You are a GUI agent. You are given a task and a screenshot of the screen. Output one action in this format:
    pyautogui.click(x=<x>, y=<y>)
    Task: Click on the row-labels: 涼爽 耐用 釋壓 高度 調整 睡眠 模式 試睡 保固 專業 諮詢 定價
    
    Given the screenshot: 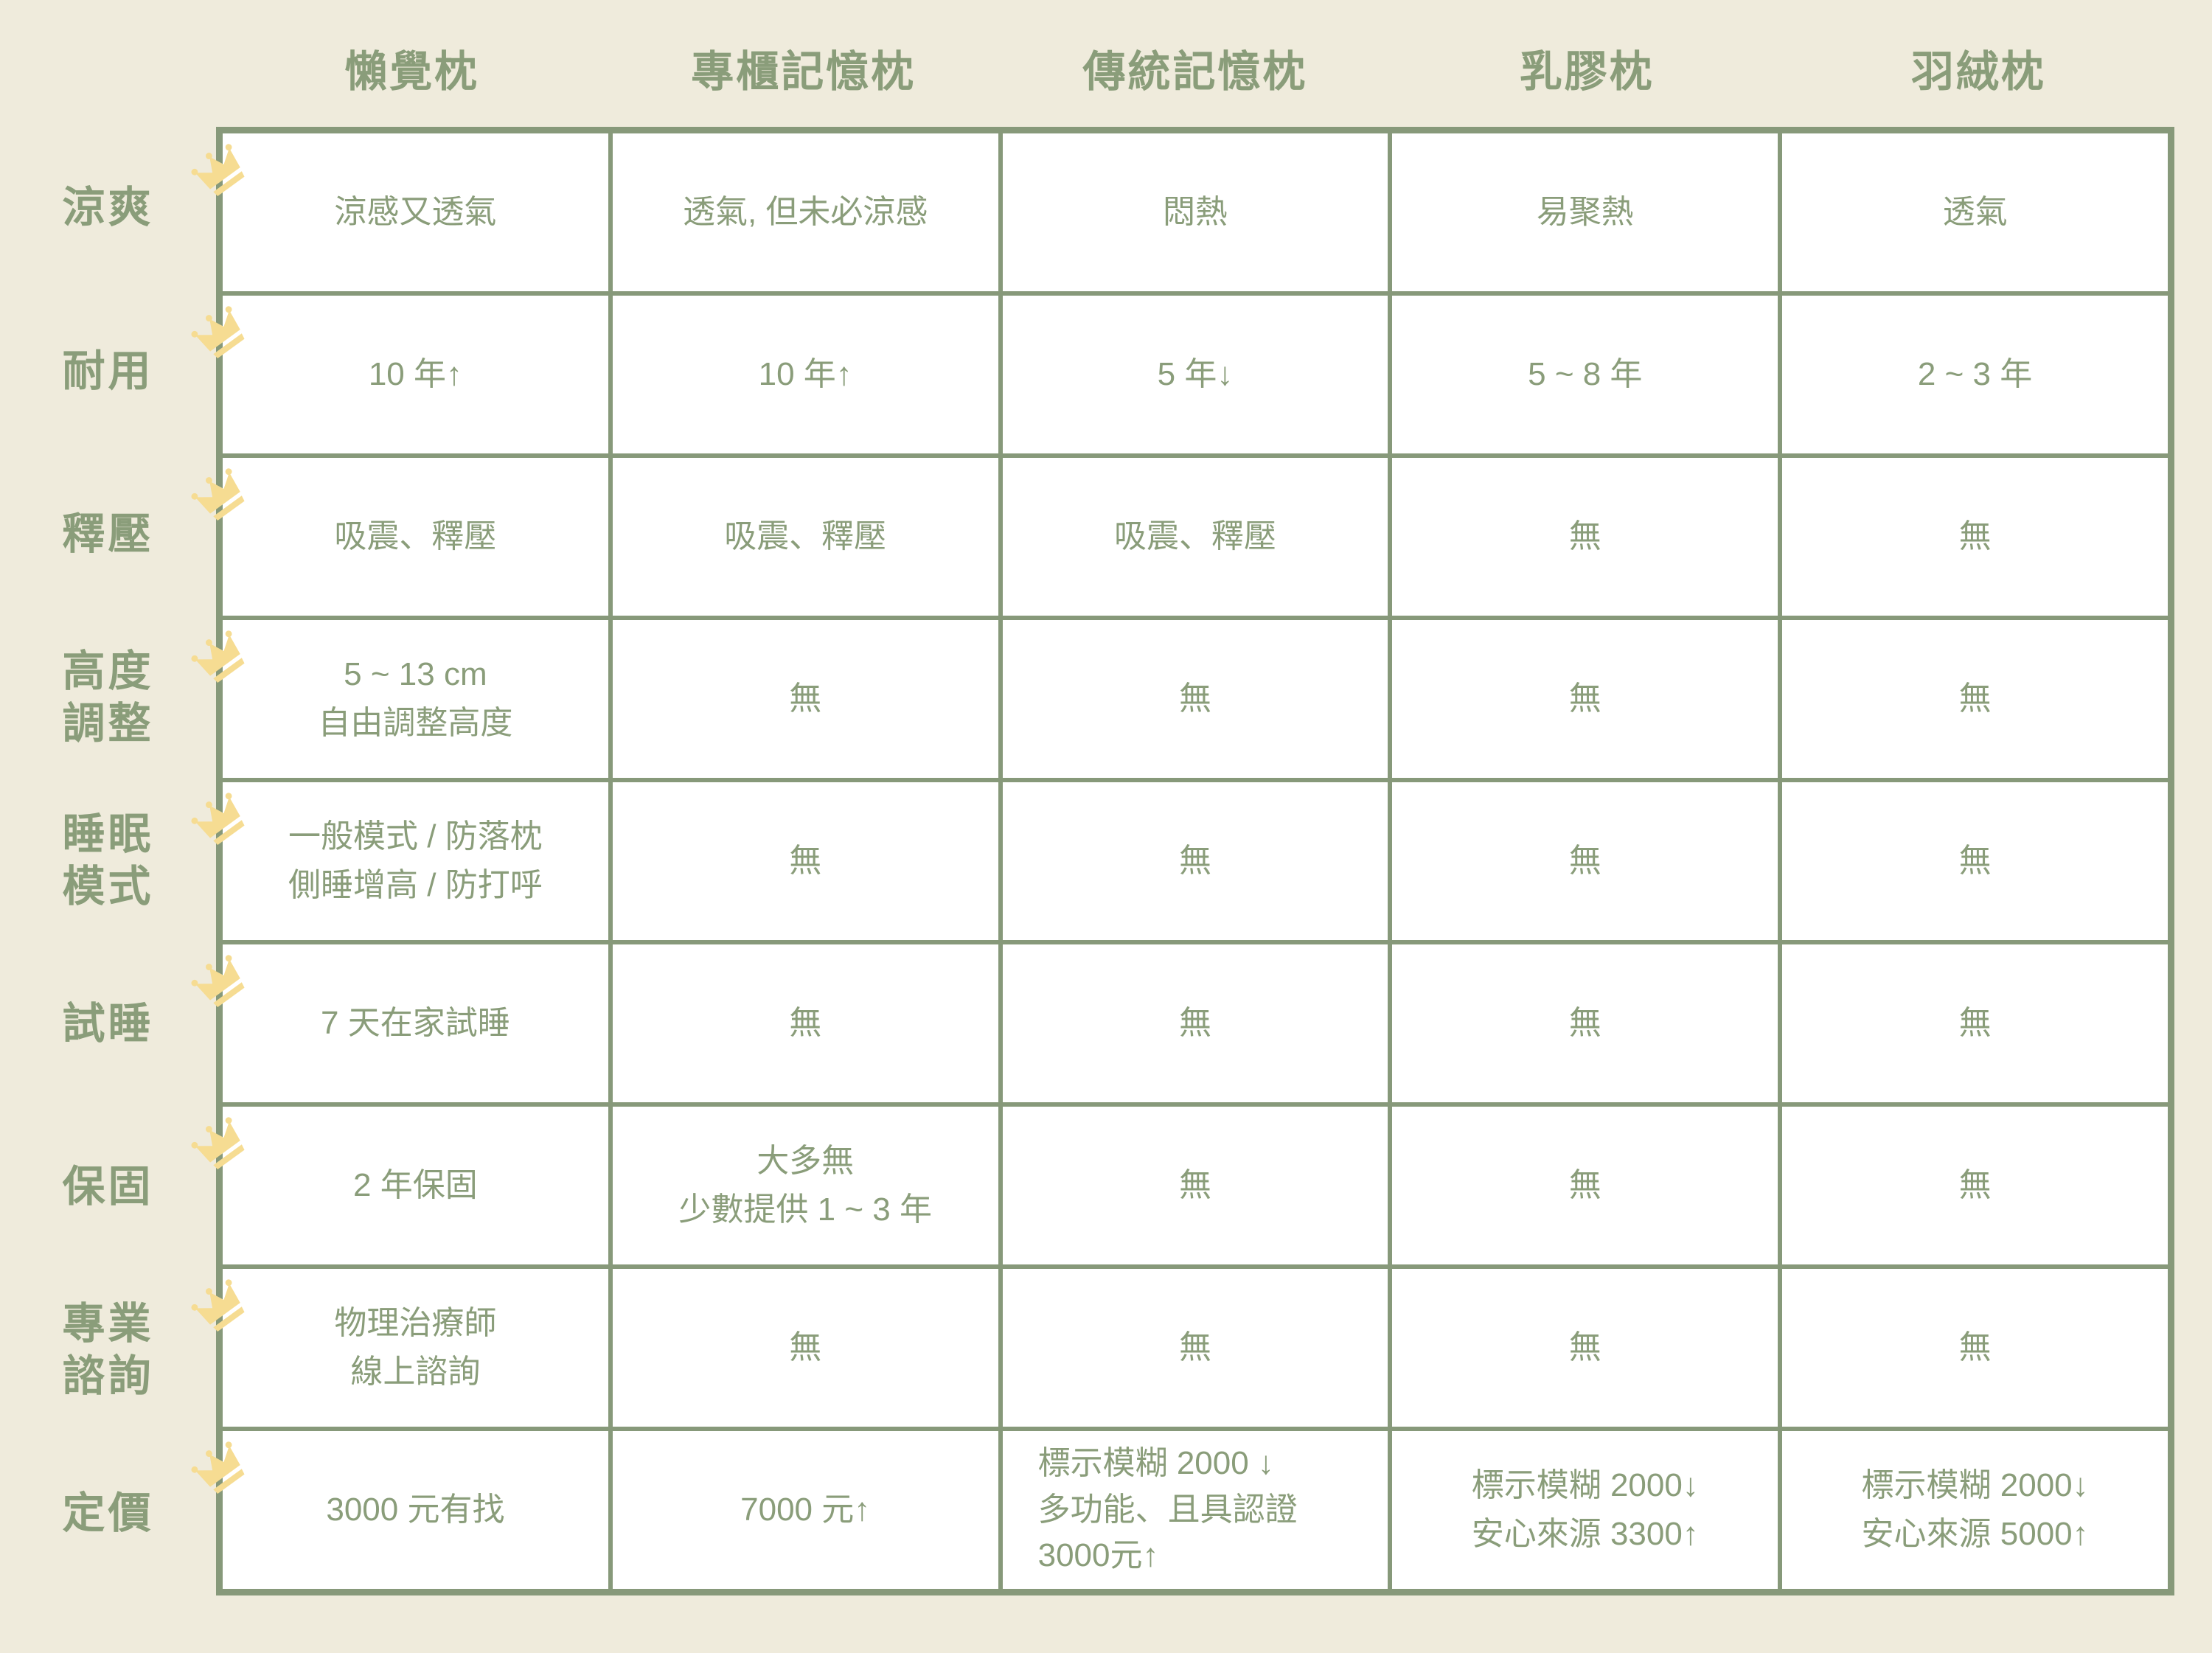 What is the action you would take?
    pyautogui.click(x=108, y=861)
    